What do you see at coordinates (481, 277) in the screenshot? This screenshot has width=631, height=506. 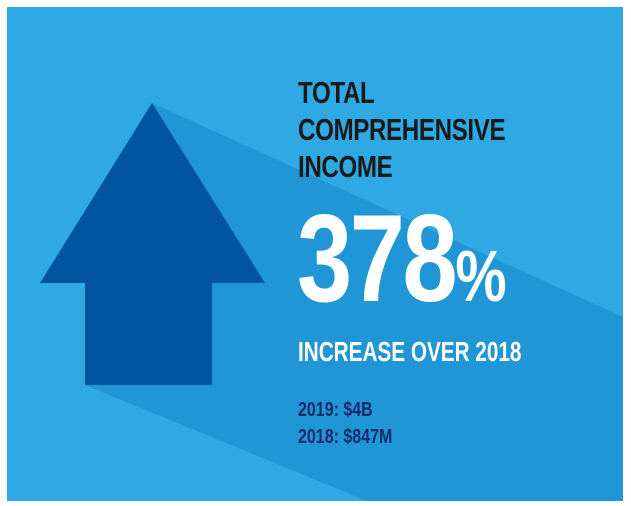 I see `percentage-symbol: %` at bounding box center [481, 277].